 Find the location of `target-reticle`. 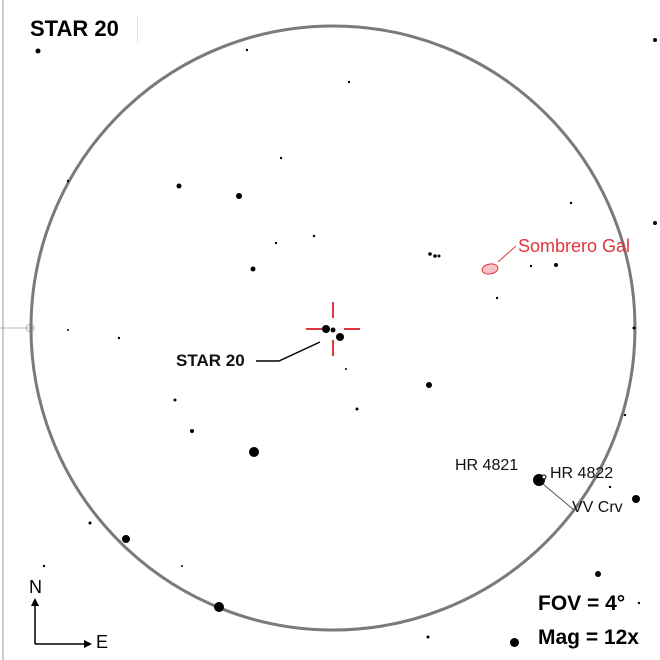

target-reticle is located at coordinates (333, 329).